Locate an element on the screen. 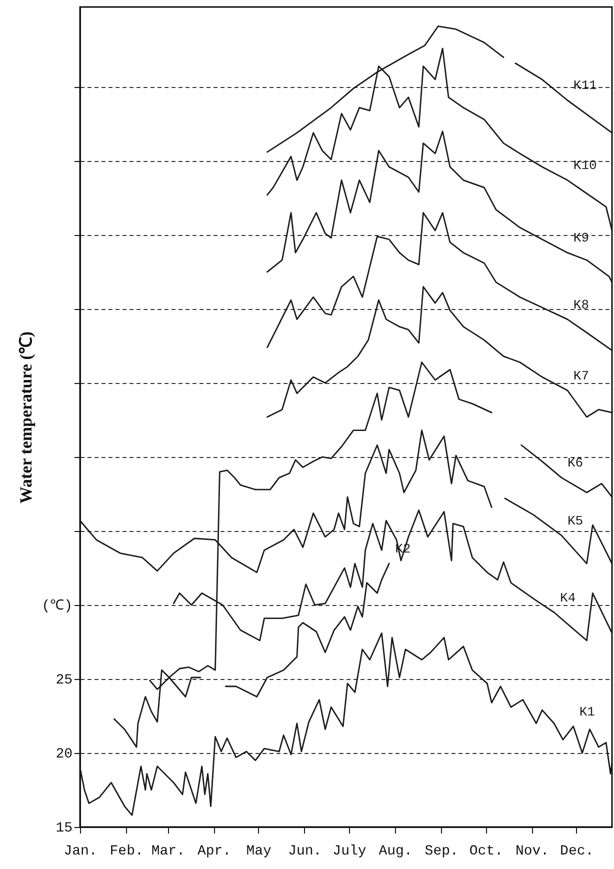  x-tick-label: Dec. is located at coordinates (577, 852).